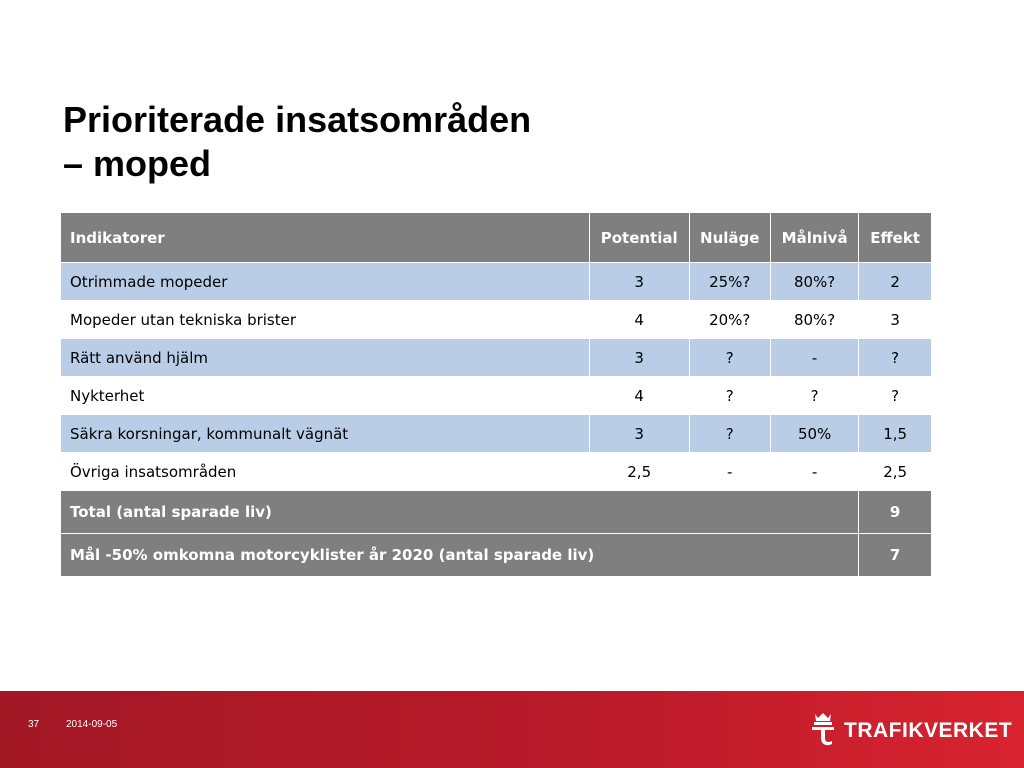  I want to click on header-potential: Potential, so click(639, 237).